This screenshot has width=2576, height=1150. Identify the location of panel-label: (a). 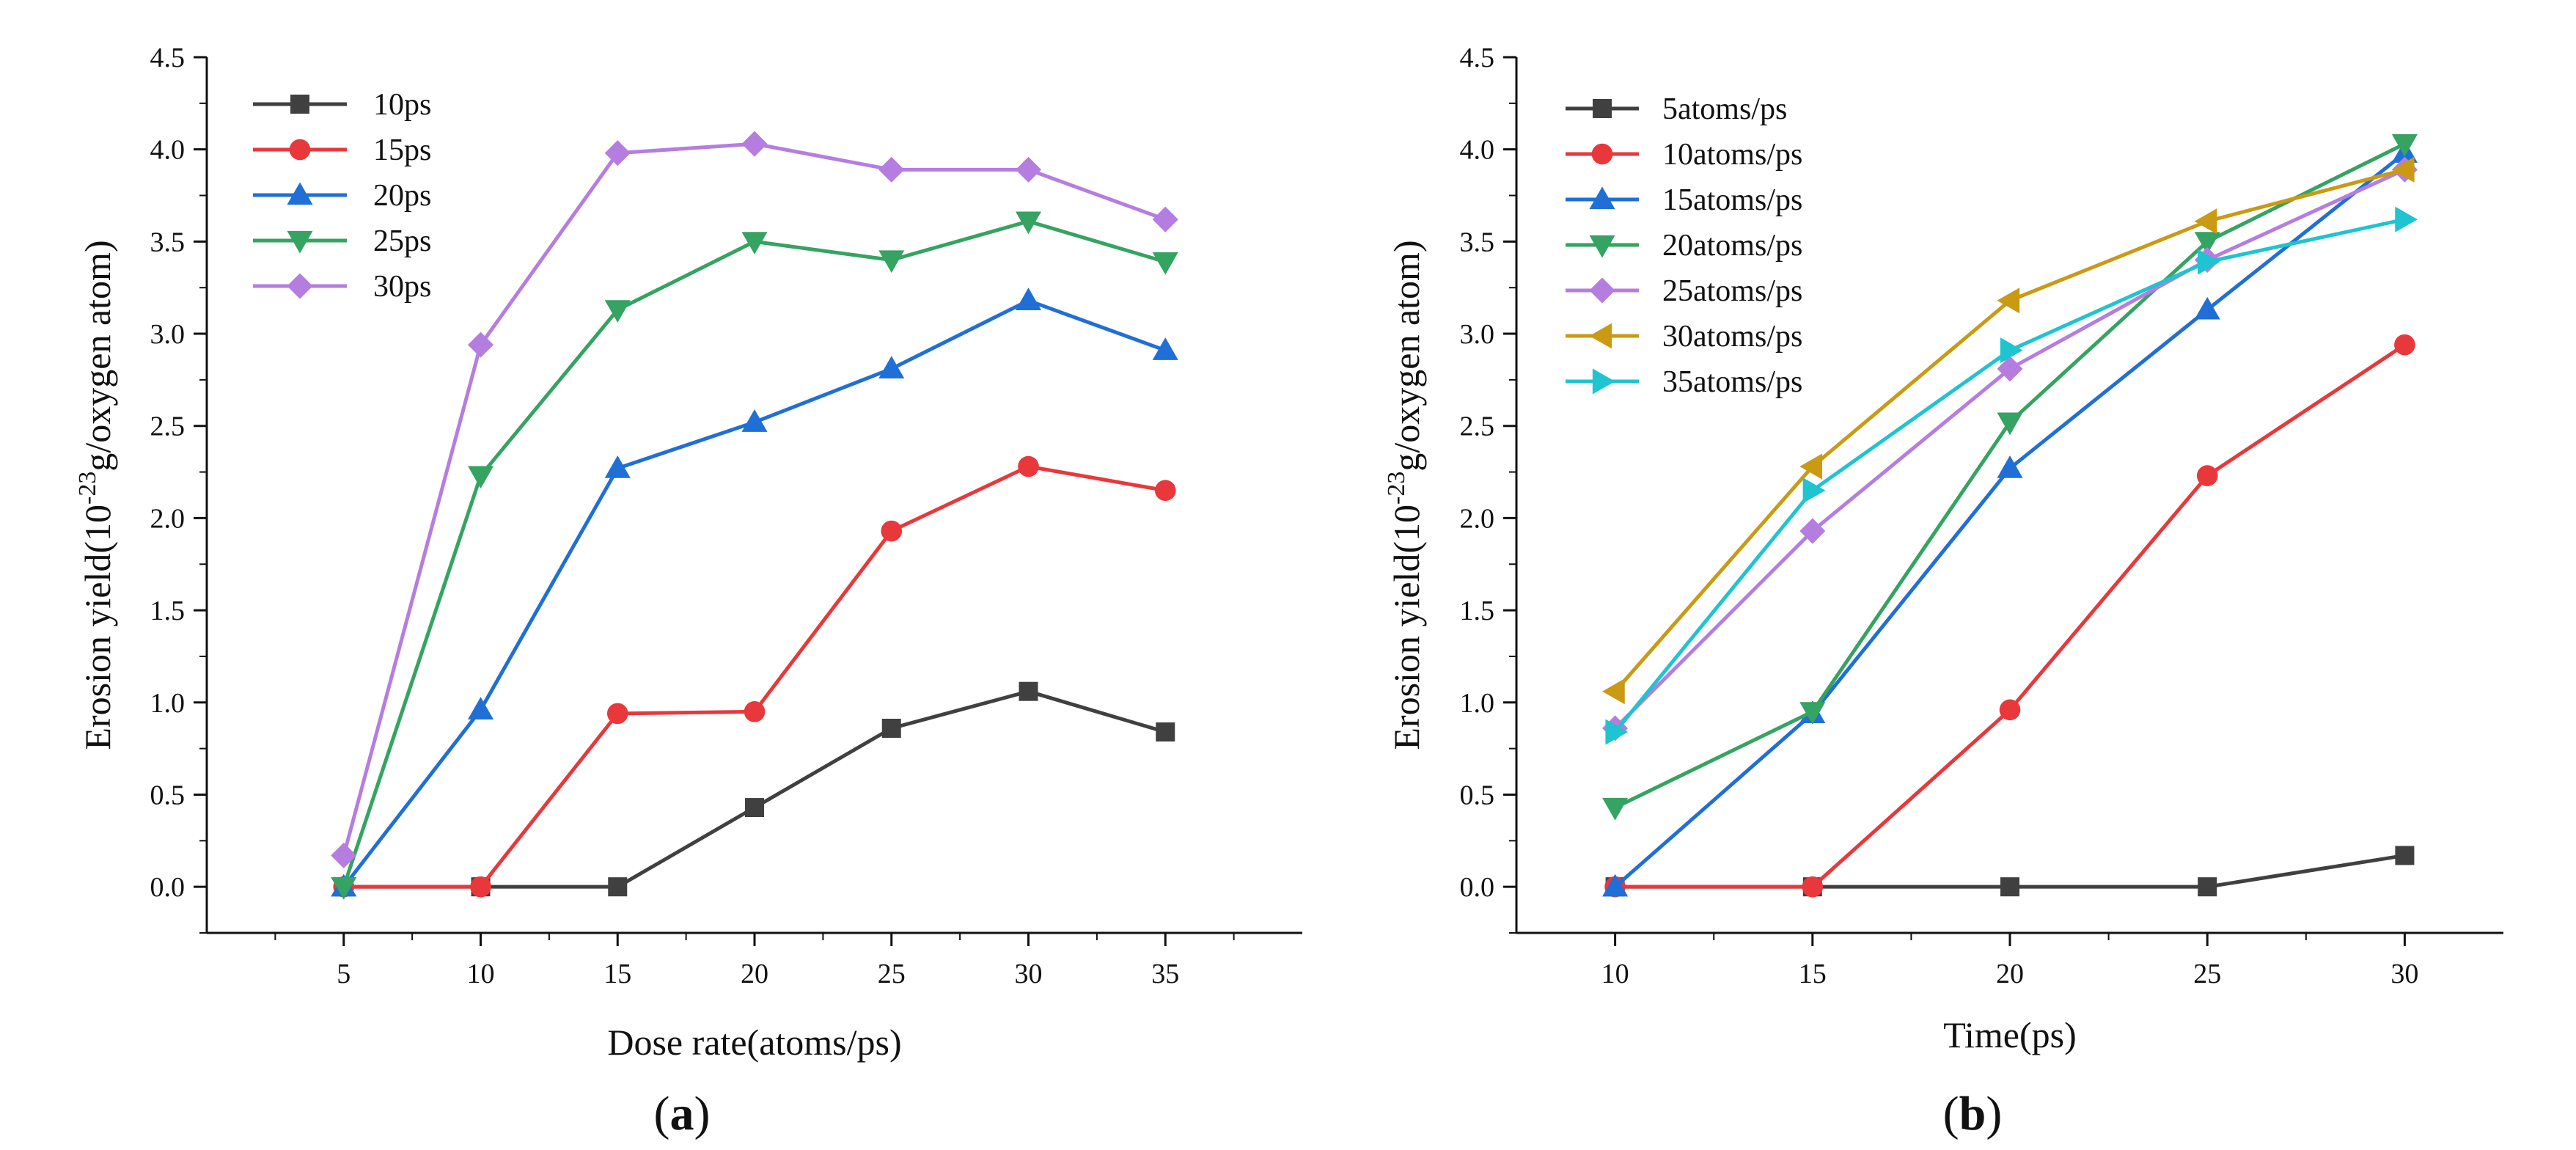
(683, 1113).